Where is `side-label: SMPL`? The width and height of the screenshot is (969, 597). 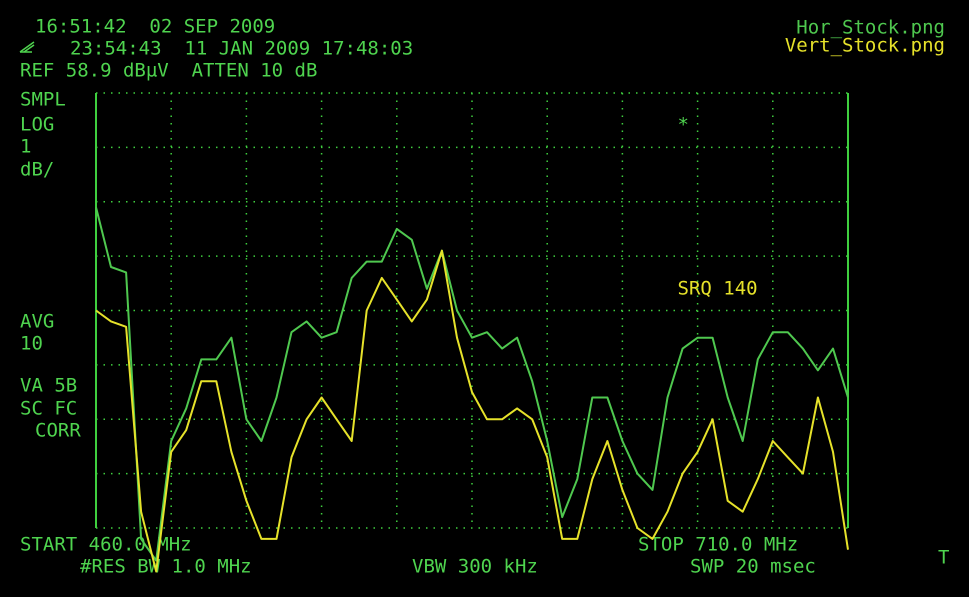 side-label: SMPL is located at coordinates (43, 100).